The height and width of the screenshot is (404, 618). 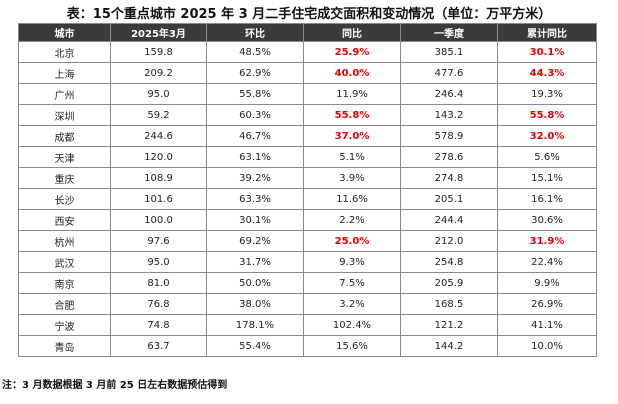 What do you see at coordinates (449, 220) in the screenshot?
I see `cell-q1: 244.4` at bounding box center [449, 220].